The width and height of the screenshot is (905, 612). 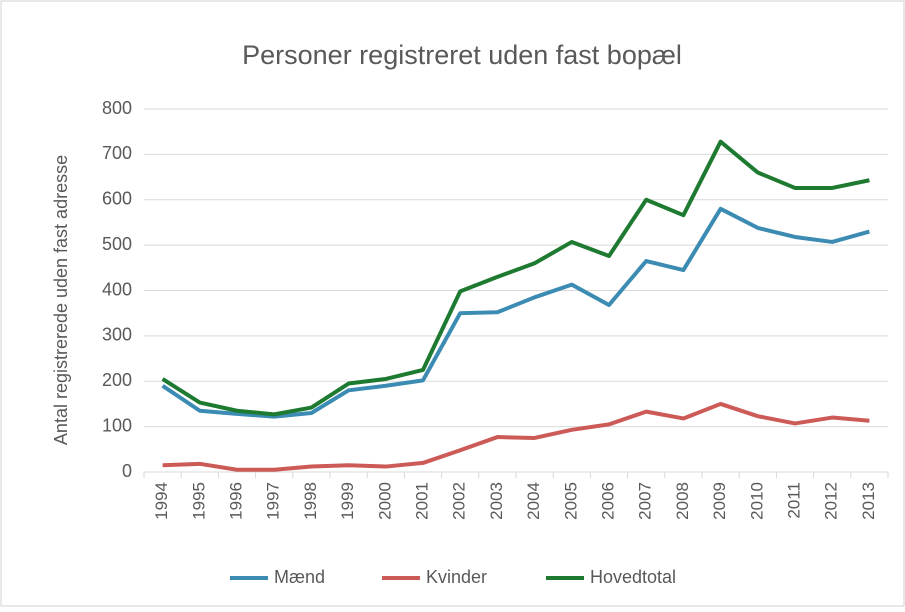 I want to click on x-tick-label: 1999, so click(x=347, y=501).